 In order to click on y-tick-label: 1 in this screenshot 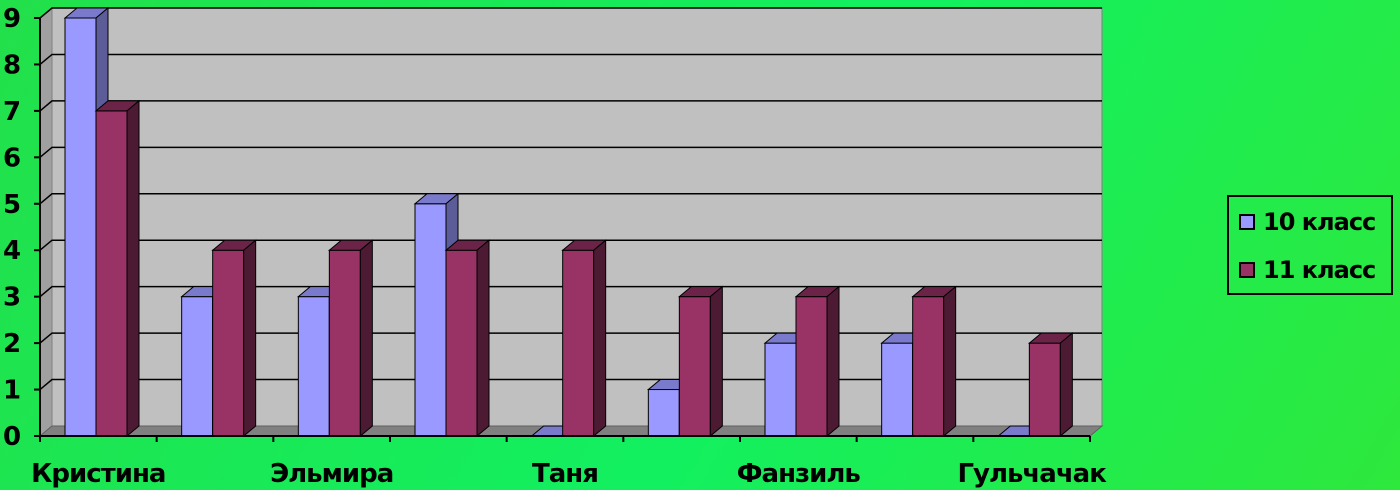, I will do `click(12, 391)`.